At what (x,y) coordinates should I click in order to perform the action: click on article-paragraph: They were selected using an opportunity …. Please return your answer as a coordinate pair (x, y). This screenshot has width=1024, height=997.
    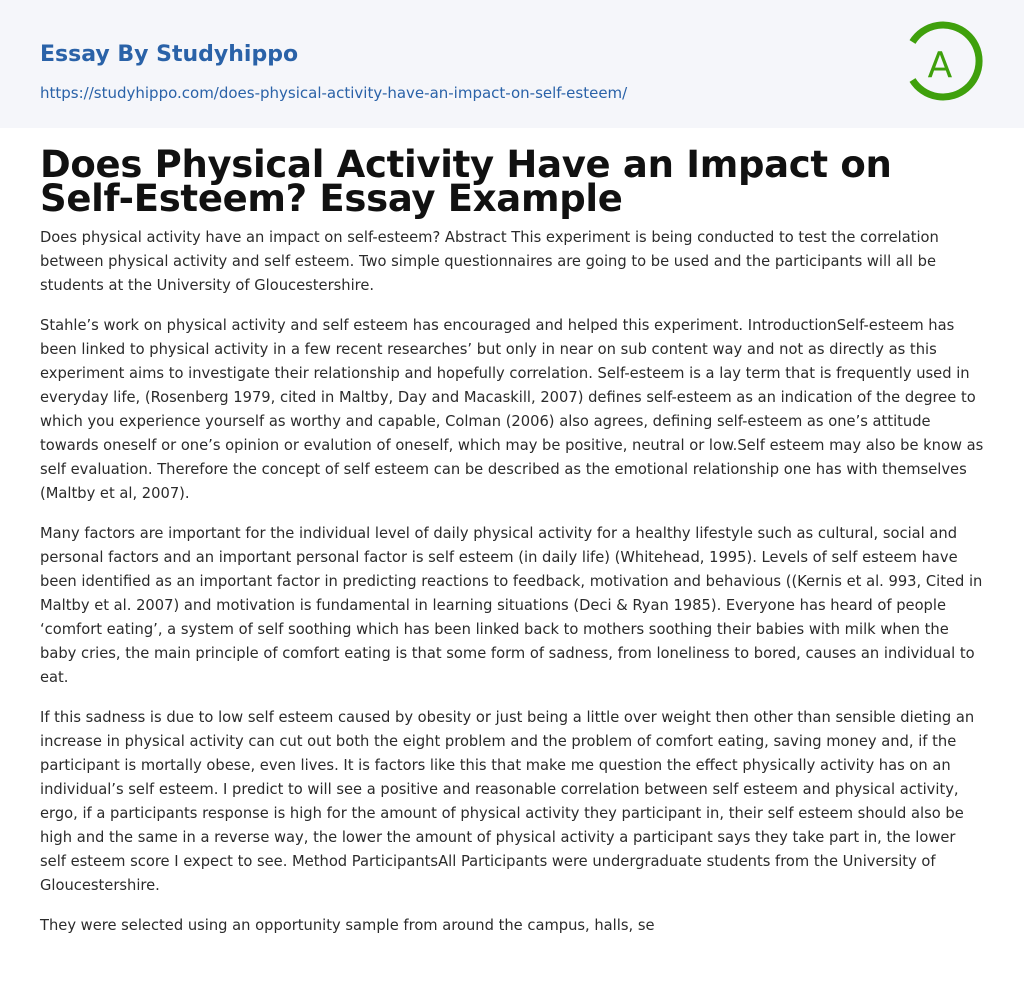
    Looking at the image, I should click on (347, 925).